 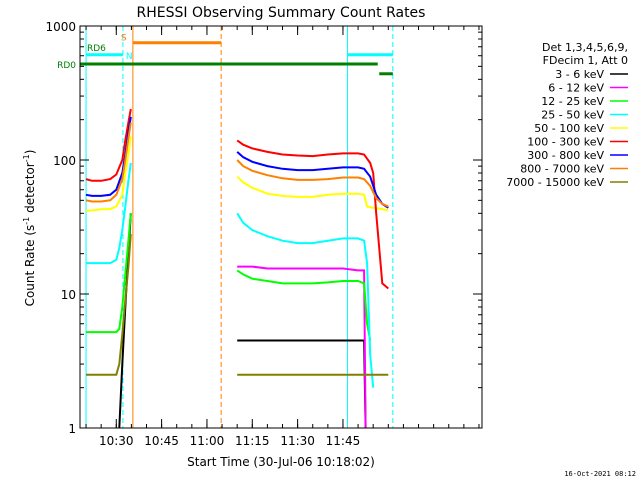 I want to click on legend-label: 50 - 100 keV, so click(x=569, y=128).